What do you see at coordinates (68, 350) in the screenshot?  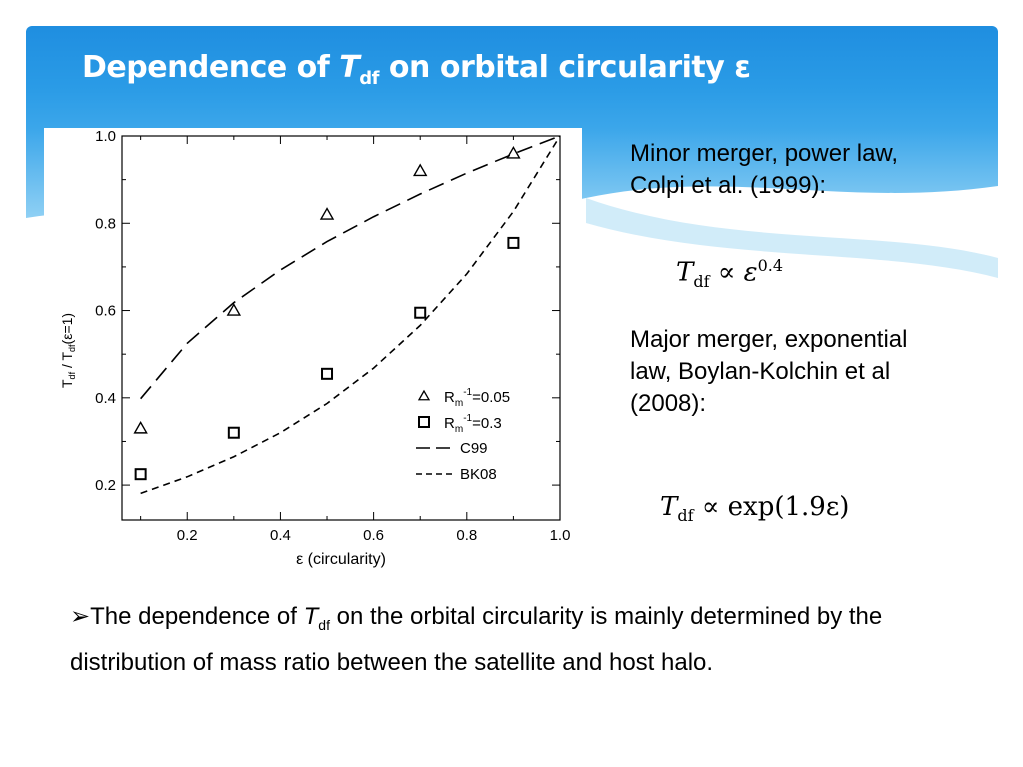 I see `y-axis-label: Tdf / Tdf(ε=1)` at bounding box center [68, 350].